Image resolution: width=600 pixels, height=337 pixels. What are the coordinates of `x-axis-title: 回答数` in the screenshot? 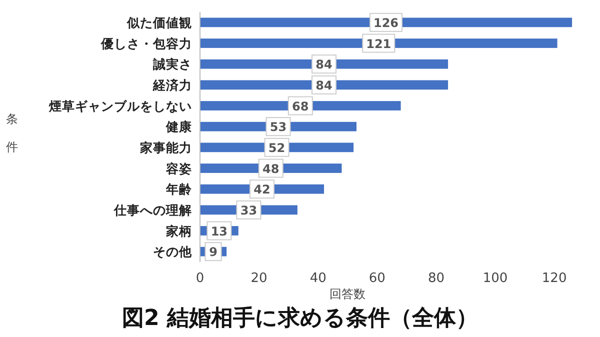 It's located at (348, 294).